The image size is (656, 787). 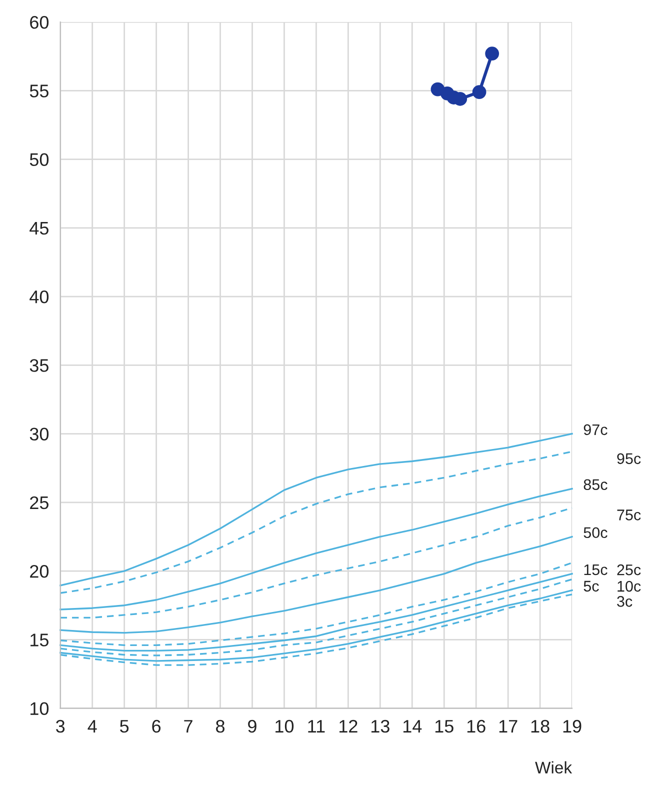 I want to click on x-tick-label: 9, so click(x=252, y=726).